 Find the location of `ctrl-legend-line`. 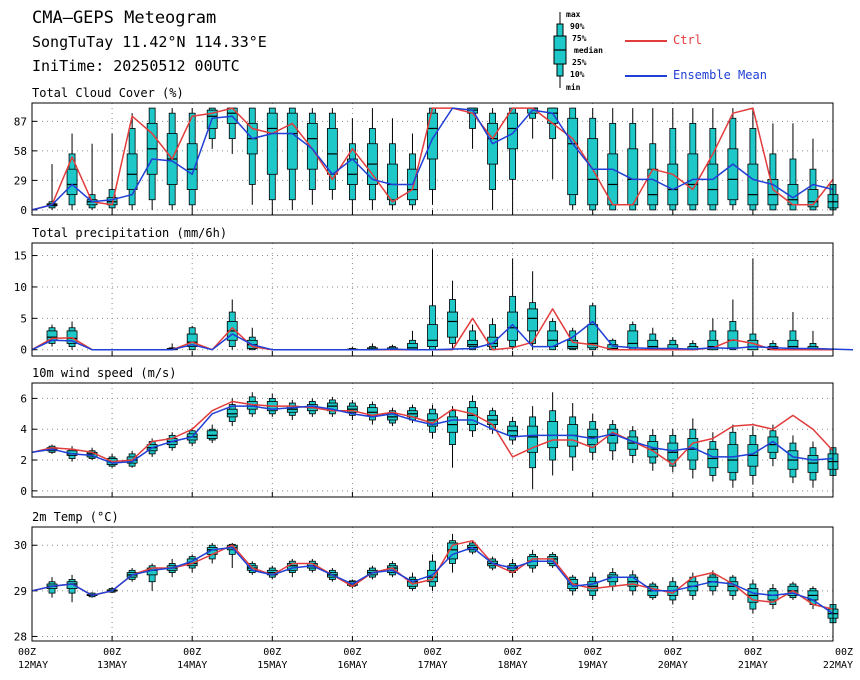

ctrl-legend-line is located at coordinates (646, 41).